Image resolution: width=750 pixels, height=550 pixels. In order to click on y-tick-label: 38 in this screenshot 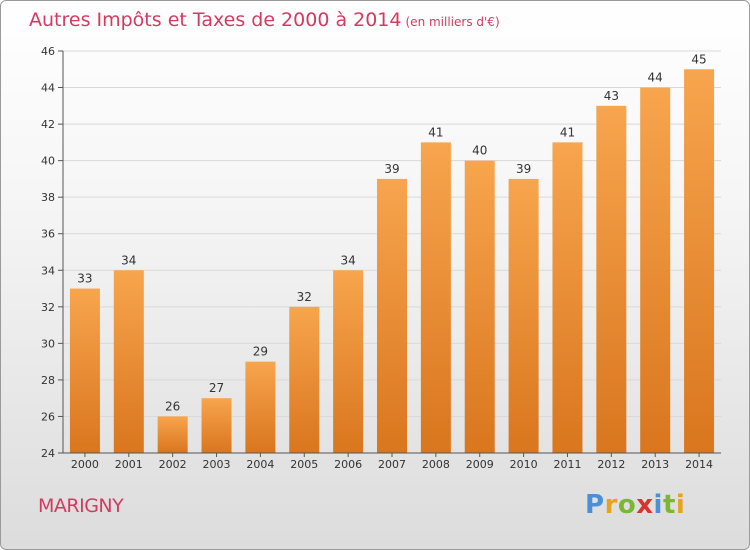, I will do `click(48, 197)`.